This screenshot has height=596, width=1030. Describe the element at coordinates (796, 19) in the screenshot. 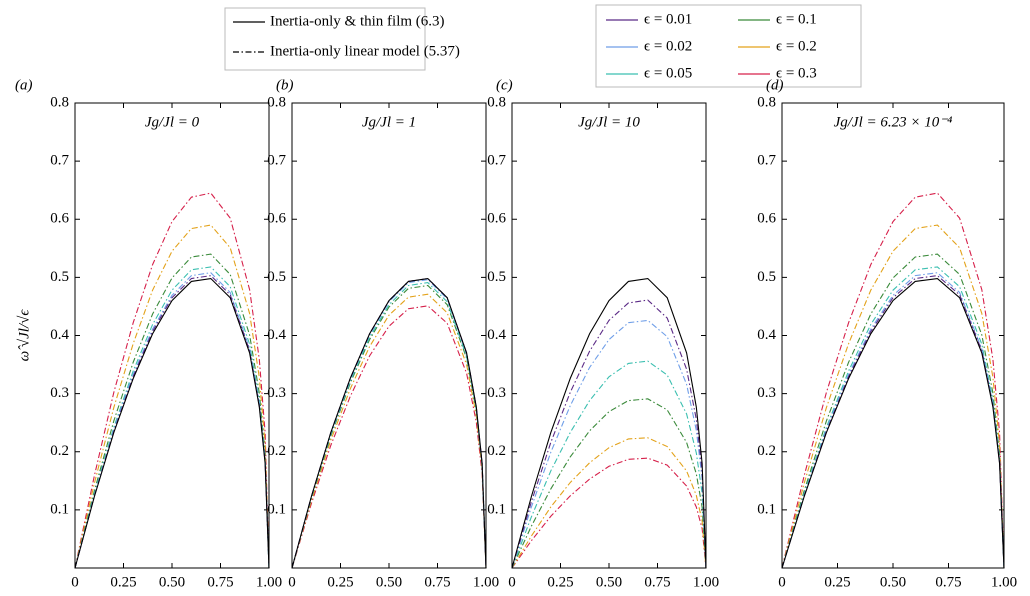

I see `legend-label: ϵ = 0.1` at that location.